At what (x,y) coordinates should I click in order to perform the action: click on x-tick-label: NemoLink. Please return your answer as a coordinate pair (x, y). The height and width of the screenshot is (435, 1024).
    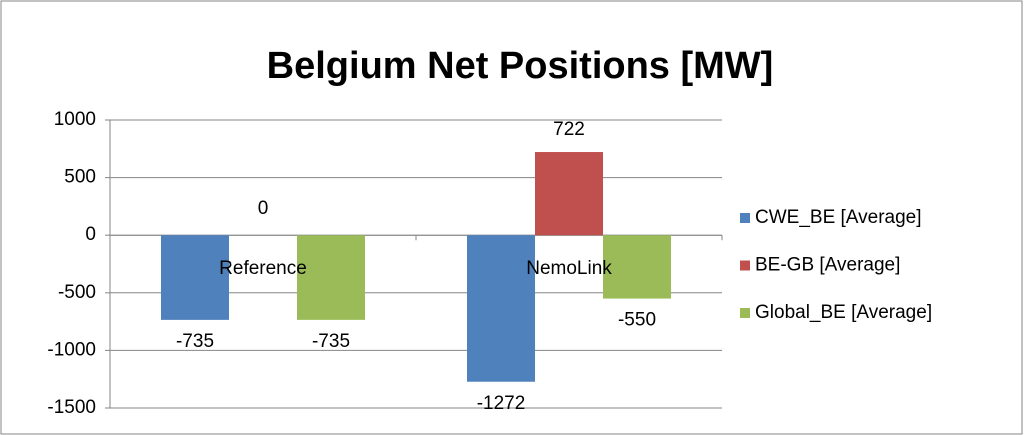
    Looking at the image, I should click on (569, 268).